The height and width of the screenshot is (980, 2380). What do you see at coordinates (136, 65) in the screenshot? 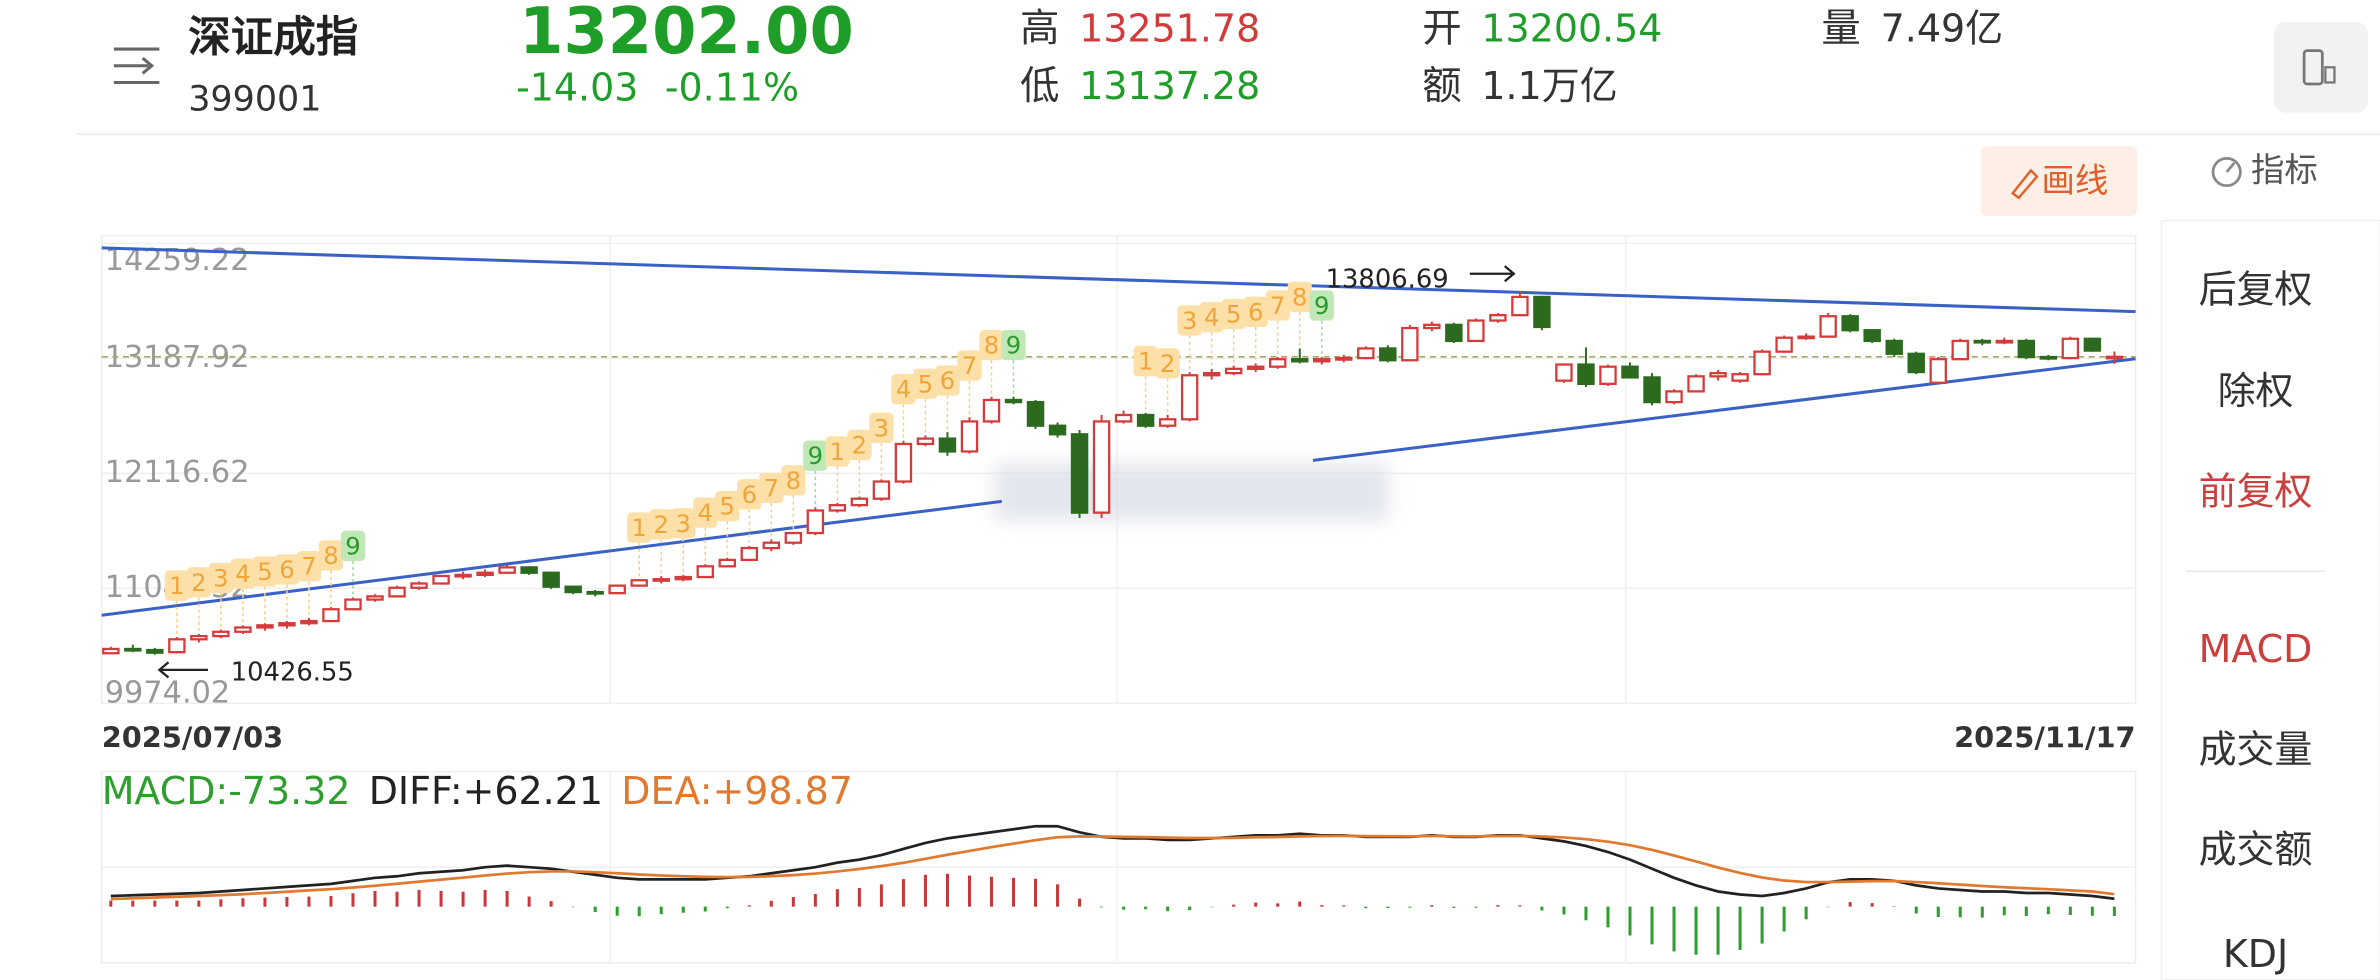
I see `menu-icon` at bounding box center [136, 65].